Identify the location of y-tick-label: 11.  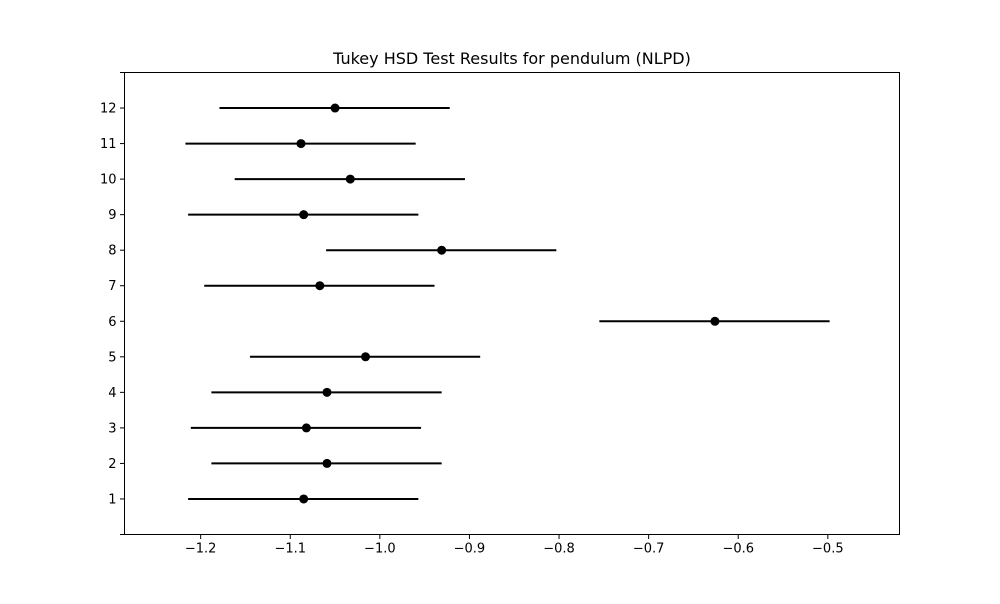
(108, 144).